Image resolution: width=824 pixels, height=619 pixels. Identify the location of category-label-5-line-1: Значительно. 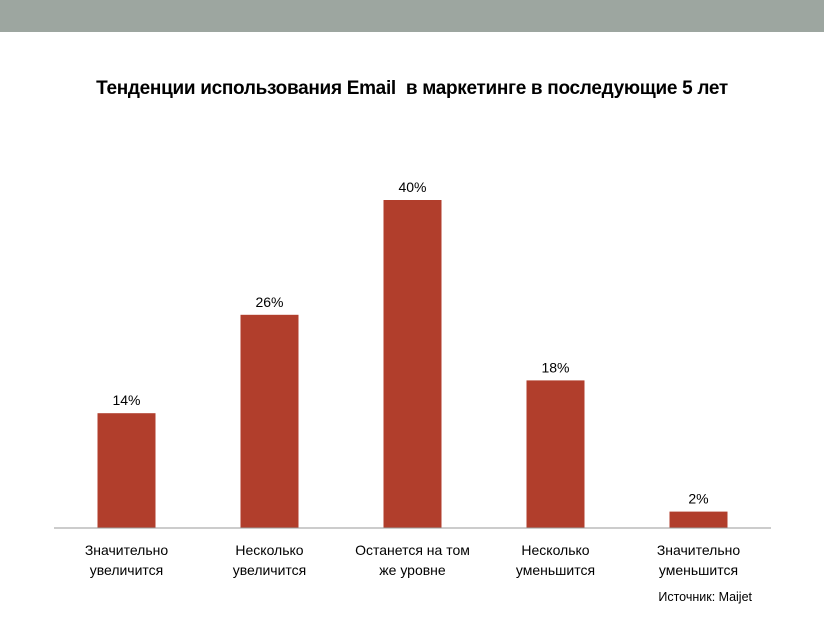
(699, 550).